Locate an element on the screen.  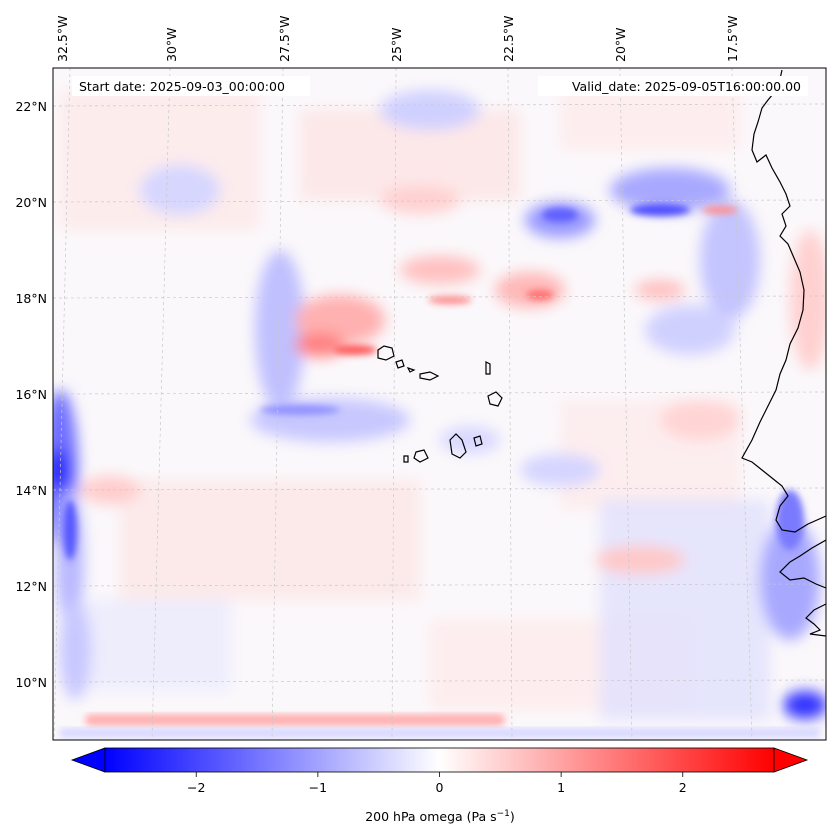
start-date-box: Start date: 2025-09-03_00:00:00 is located at coordinates (191, 86).